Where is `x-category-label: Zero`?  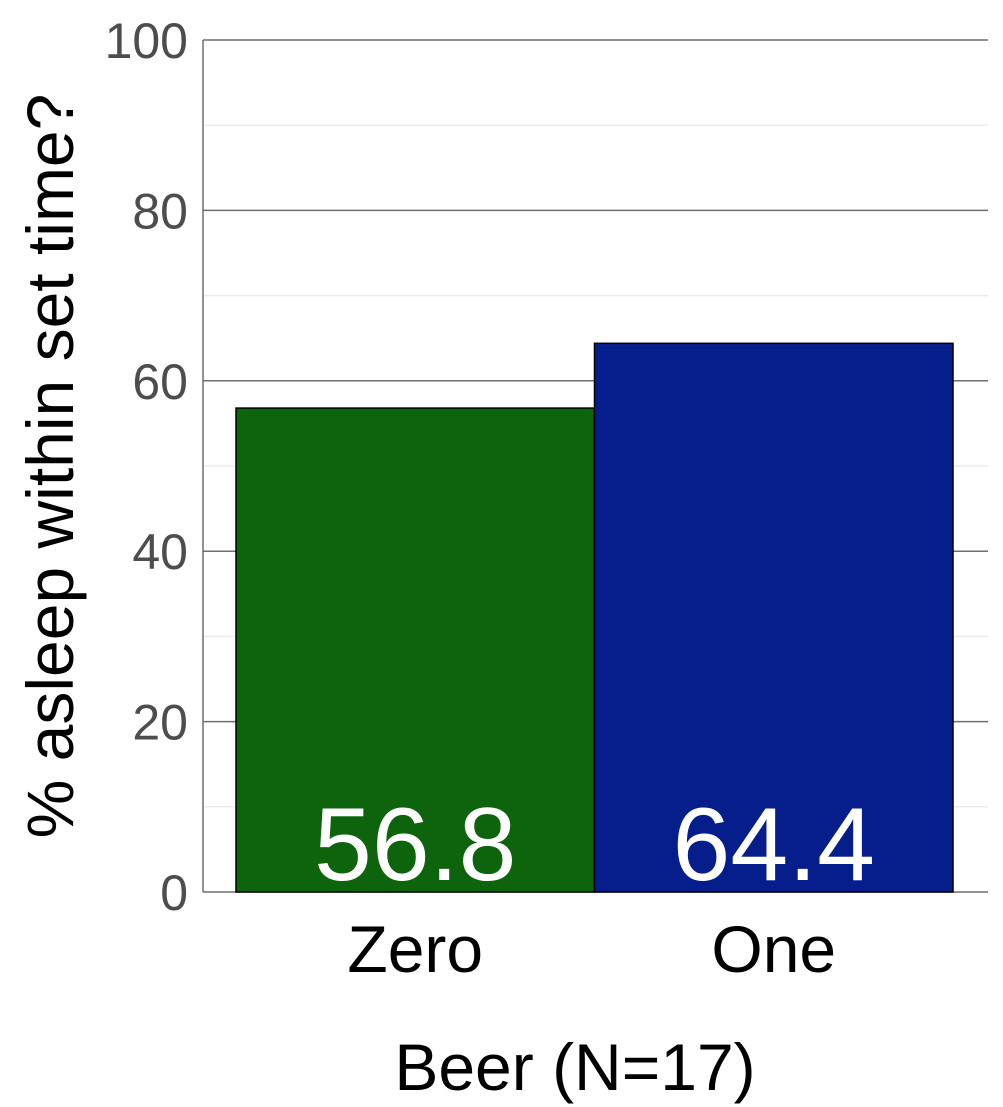 x-category-label: Zero is located at coordinates (415, 949).